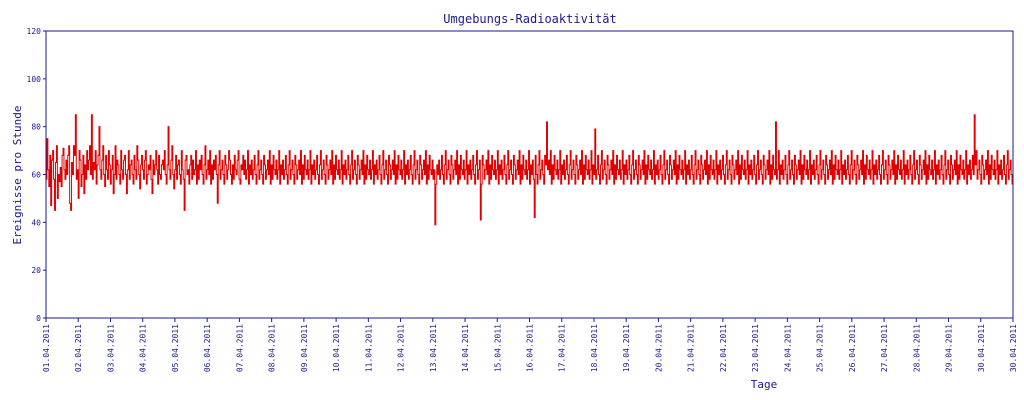  Describe the element at coordinates (368, 348) in the screenshot. I see `x-tick-label: 11.04.2011` at that location.